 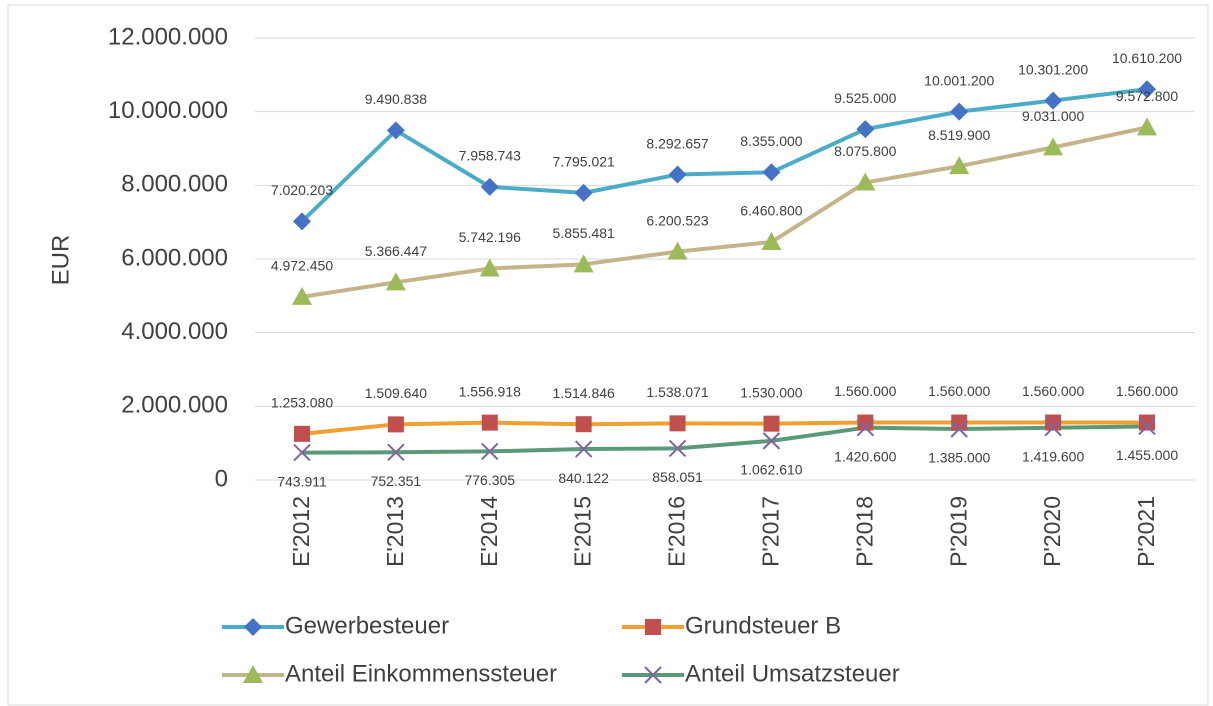 I want to click on data-label: 1.530.000, so click(x=771, y=392).